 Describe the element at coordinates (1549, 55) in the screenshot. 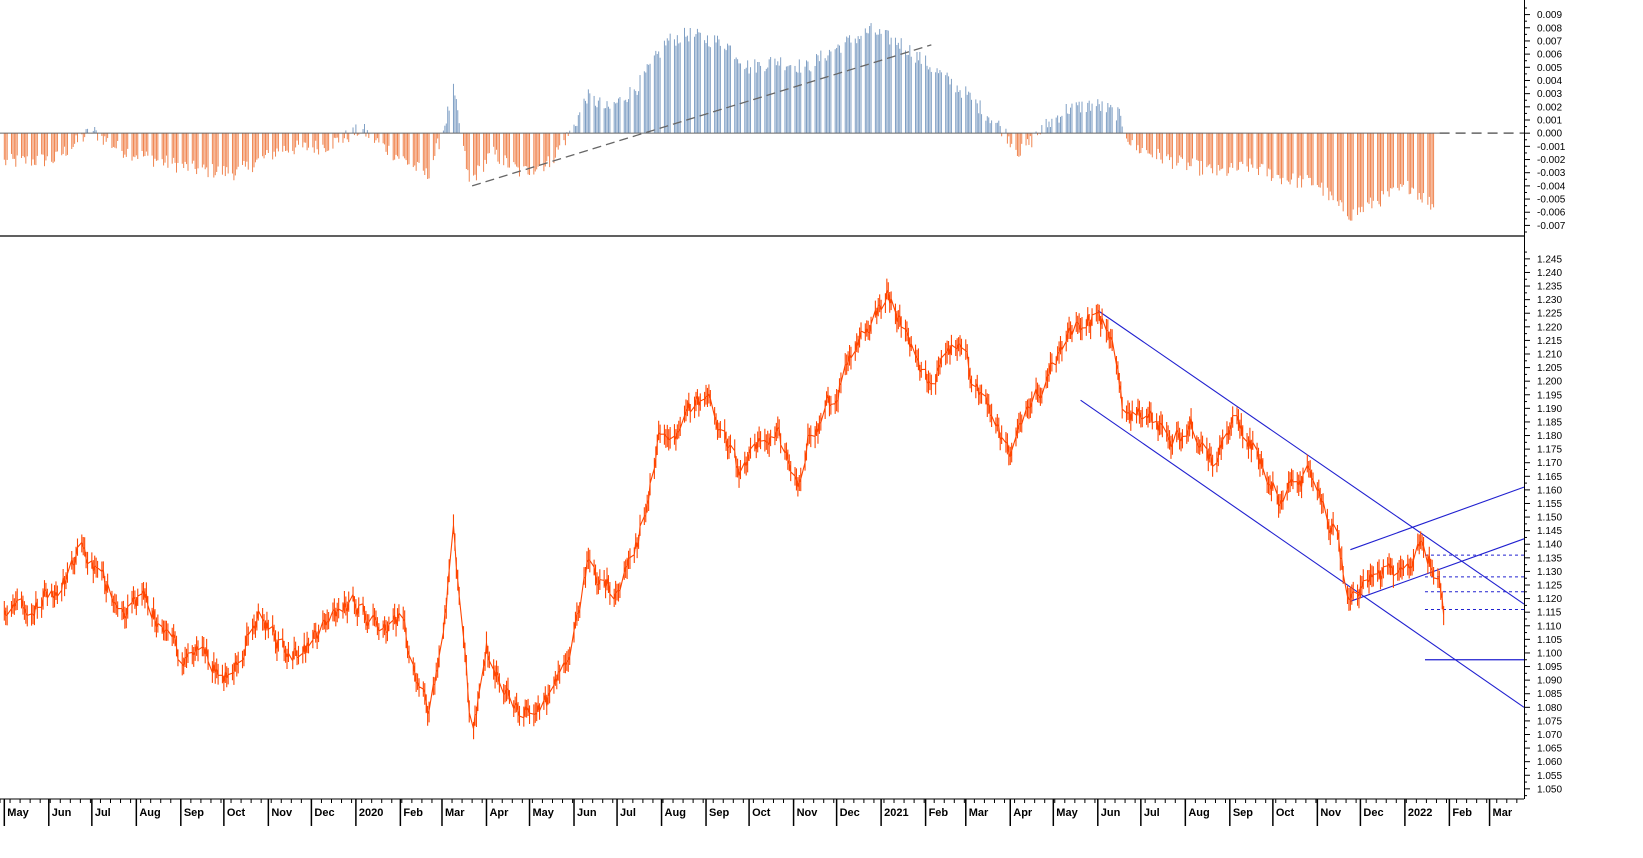

I see `oscillator-tick-label: 0.006` at that location.